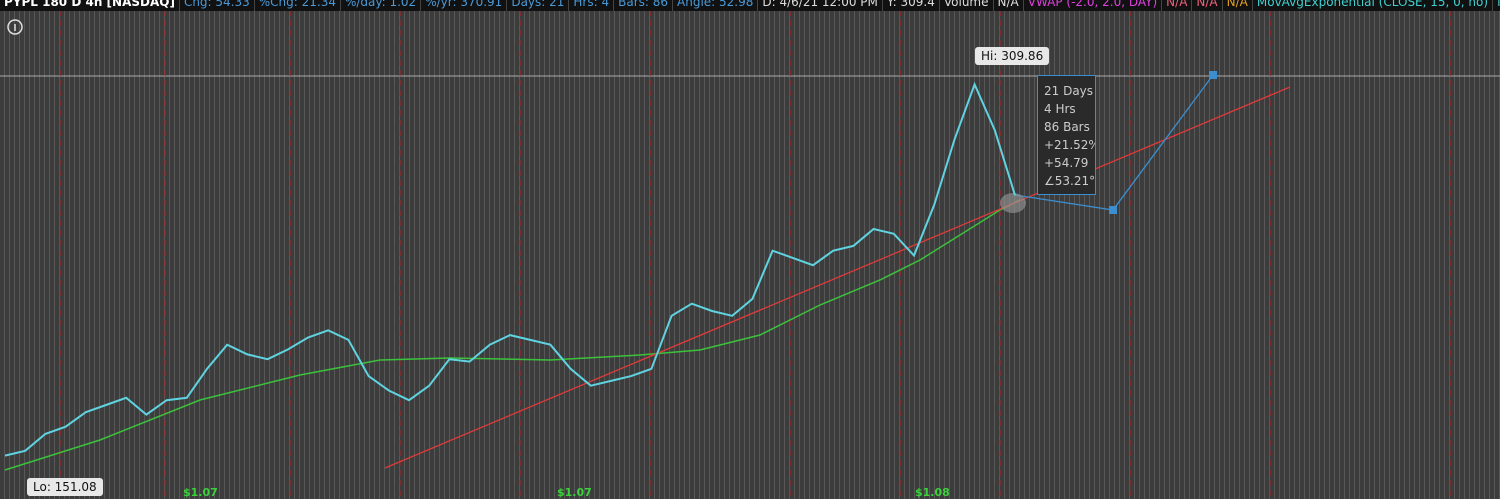  What do you see at coordinates (1093, 5) in the screenshot?
I see `header-item: VWAP (-2.0, 2.0, DAY)` at bounding box center [1093, 5].